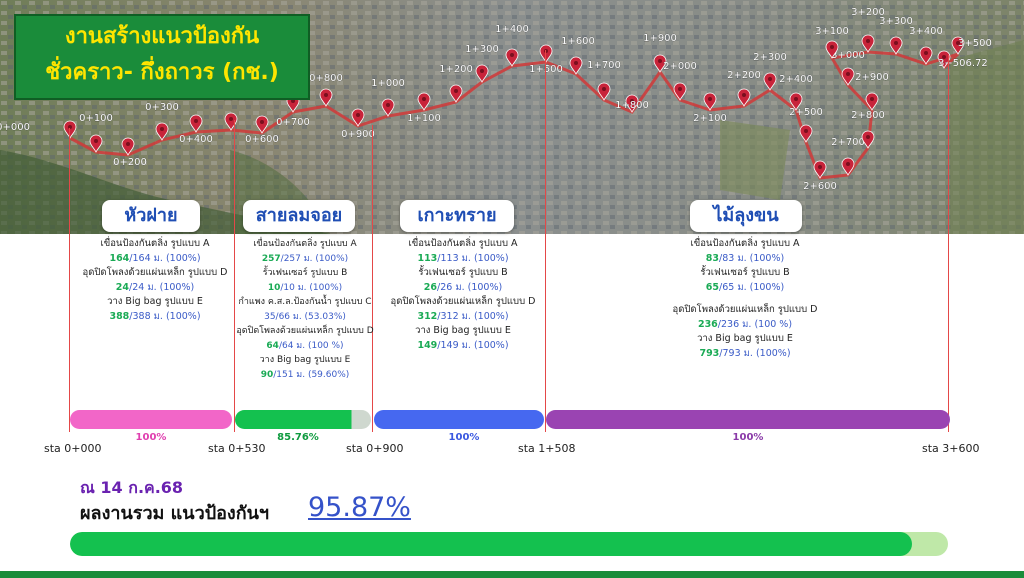 The image size is (1024, 578). Describe the element at coordinates (832, 31) in the screenshot. I see `station-marker-label: 3+100` at that location.